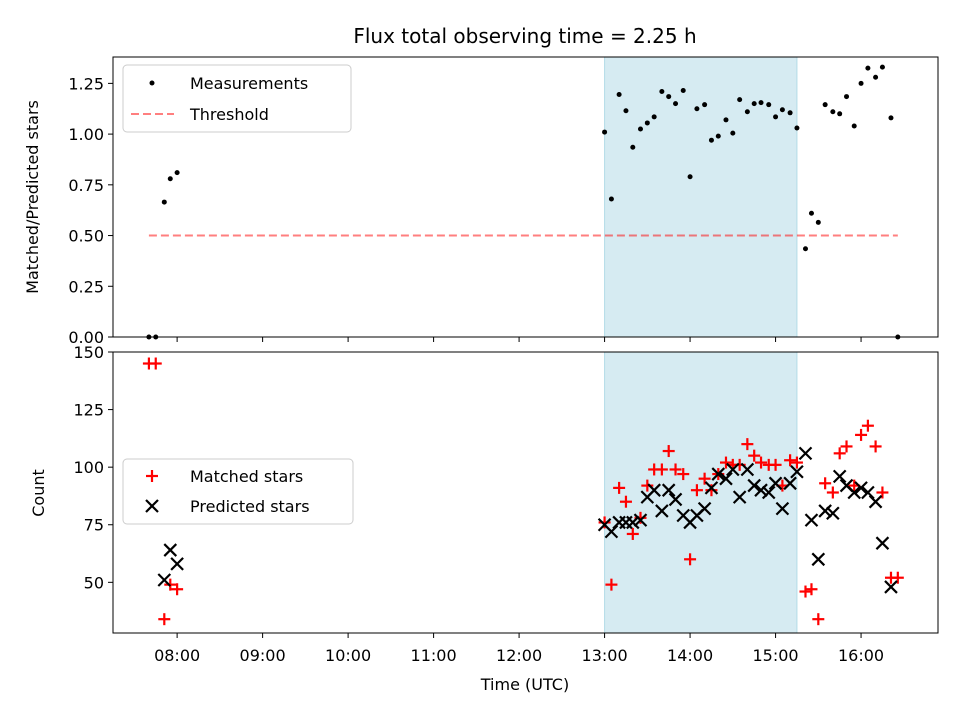 This screenshot has height=720, width=960. What do you see at coordinates (86, 134) in the screenshot?
I see `top-y-tick-label: 1.00` at bounding box center [86, 134].